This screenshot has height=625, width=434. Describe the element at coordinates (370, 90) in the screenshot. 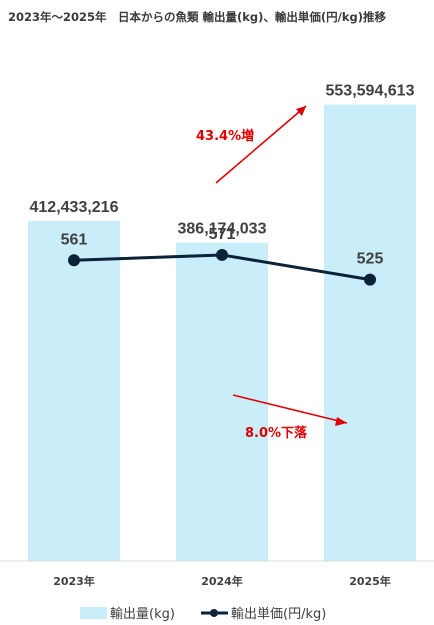

I see `bar-label-2: 553,594,613` at that location.